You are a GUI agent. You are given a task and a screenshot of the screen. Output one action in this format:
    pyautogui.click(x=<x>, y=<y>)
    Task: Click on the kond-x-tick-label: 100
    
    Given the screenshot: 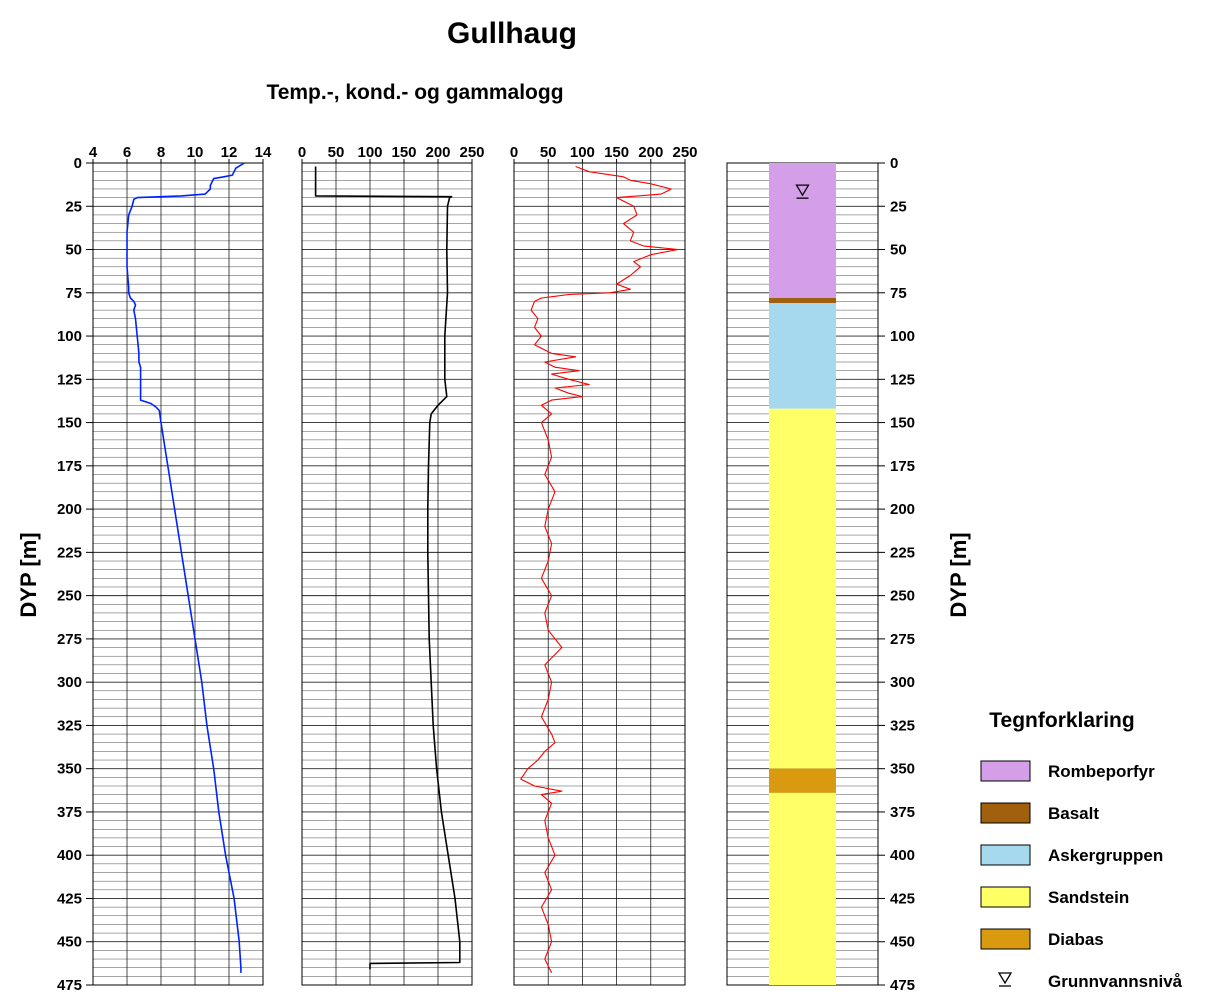 What is the action you would take?
    pyautogui.click(x=369, y=152)
    